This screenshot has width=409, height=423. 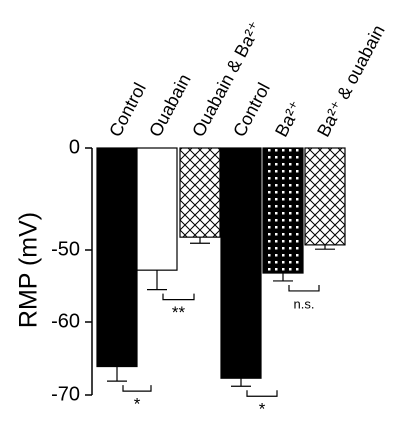 I want to click on x-tick-label: Ouabain, so click(x=170, y=105).